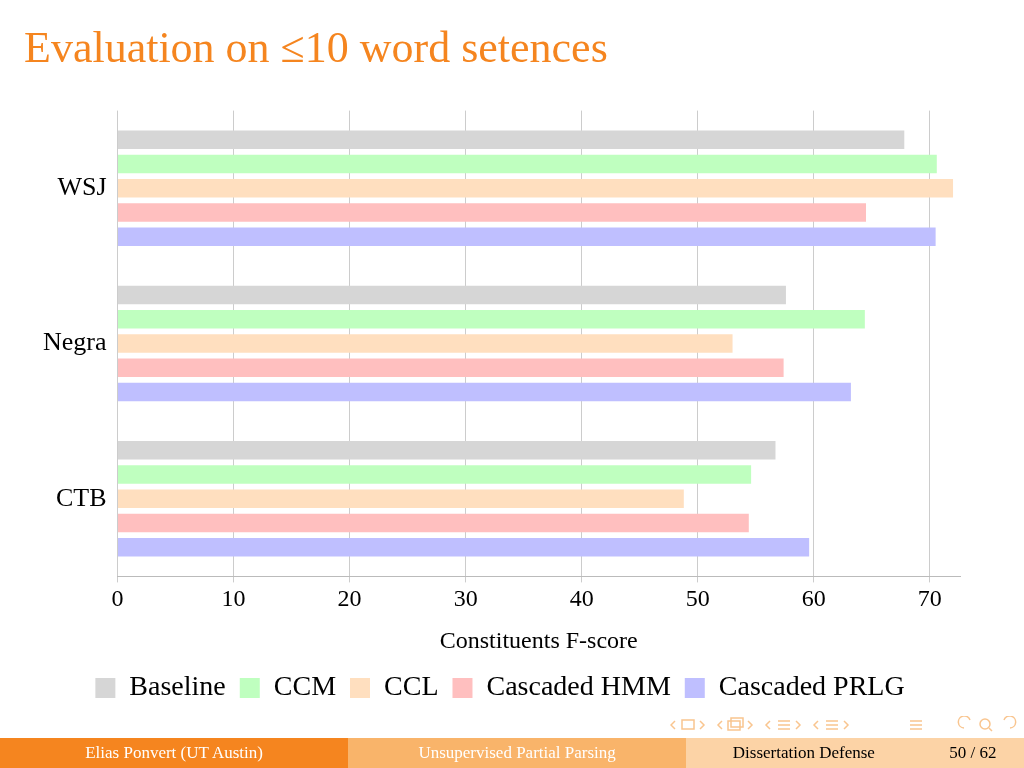 The height and width of the screenshot is (768, 1024). What do you see at coordinates (517, 753) in the screenshot?
I see `text: Unsupervised Partial Parsing` at bounding box center [517, 753].